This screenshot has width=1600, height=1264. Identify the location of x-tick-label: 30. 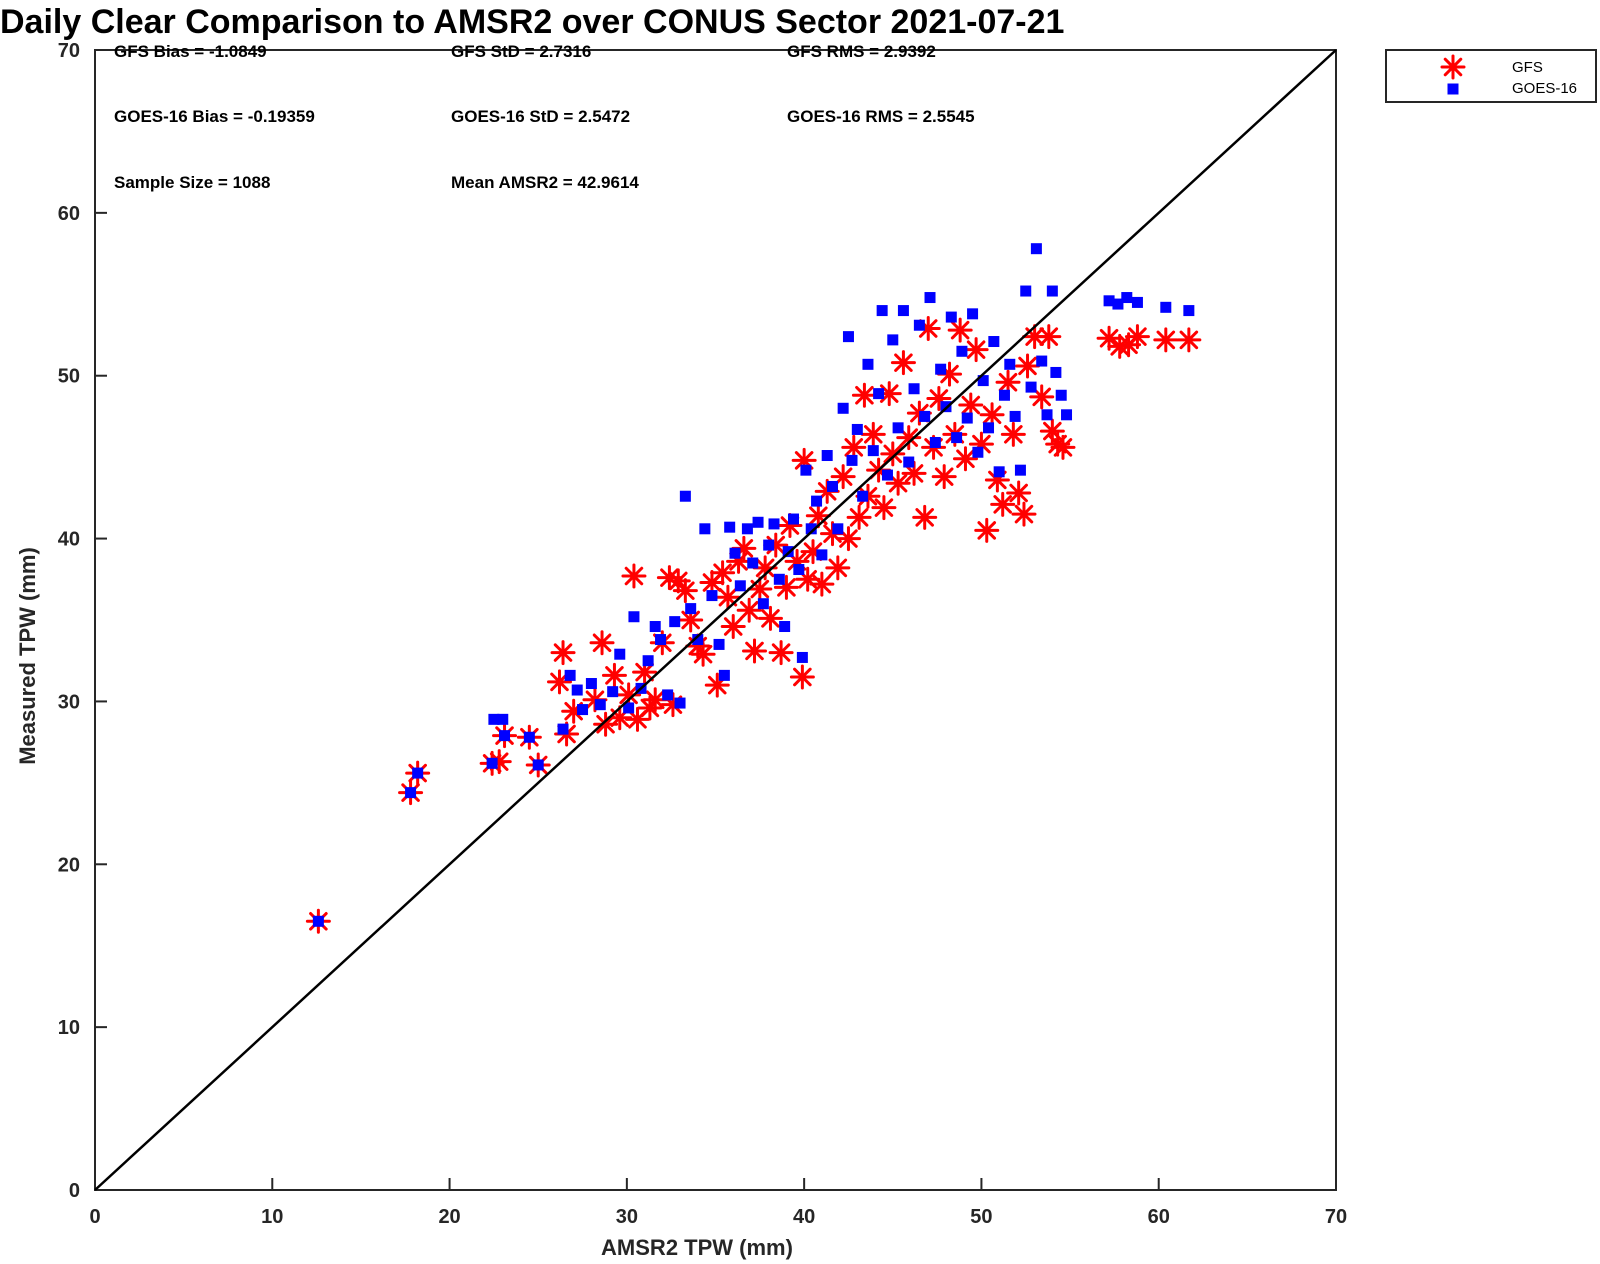
(627, 1217).